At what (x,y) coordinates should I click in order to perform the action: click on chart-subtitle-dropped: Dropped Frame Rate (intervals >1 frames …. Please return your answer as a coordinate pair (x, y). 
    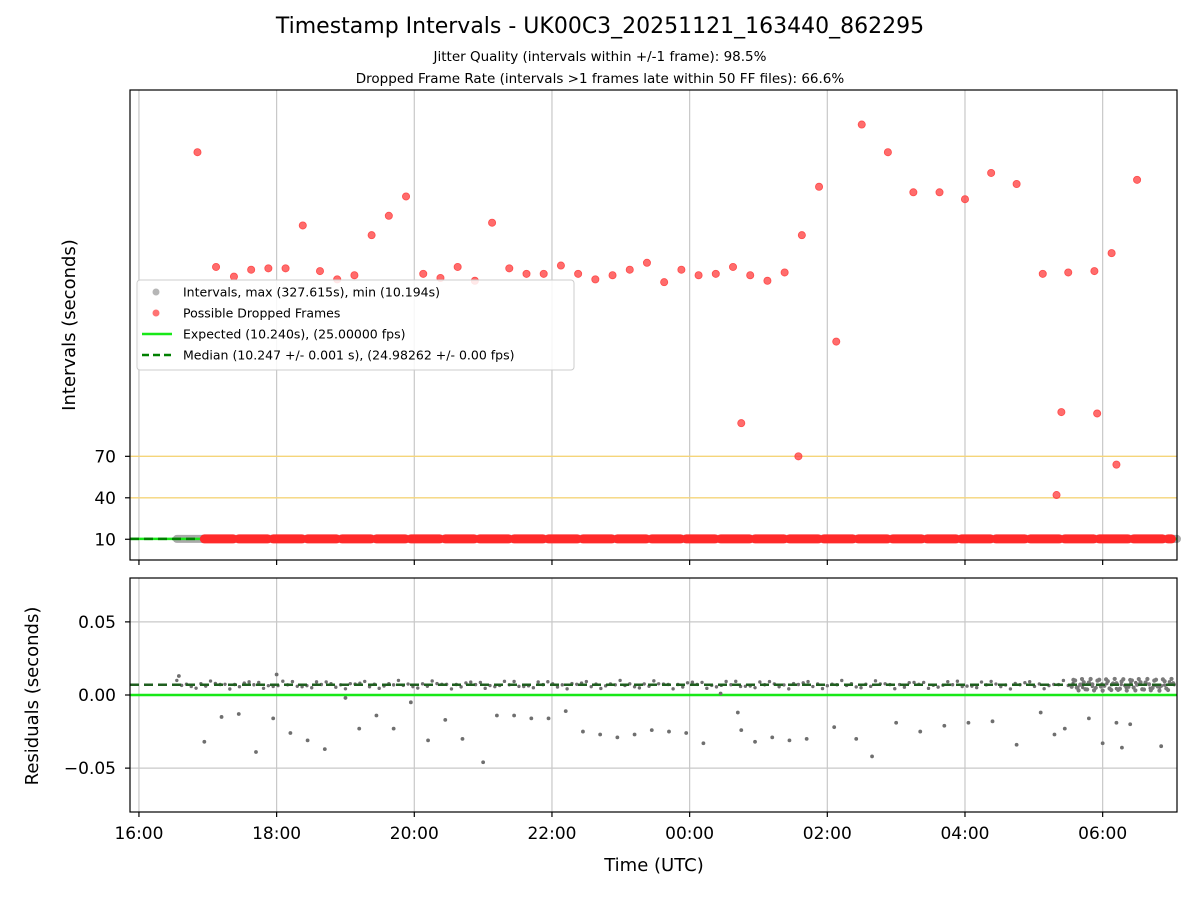
    Looking at the image, I should click on (600, 79).